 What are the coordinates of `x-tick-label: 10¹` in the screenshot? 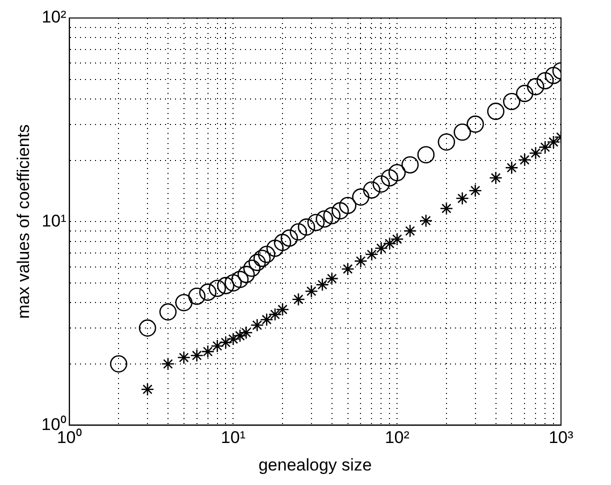 It's located at (233, 438).